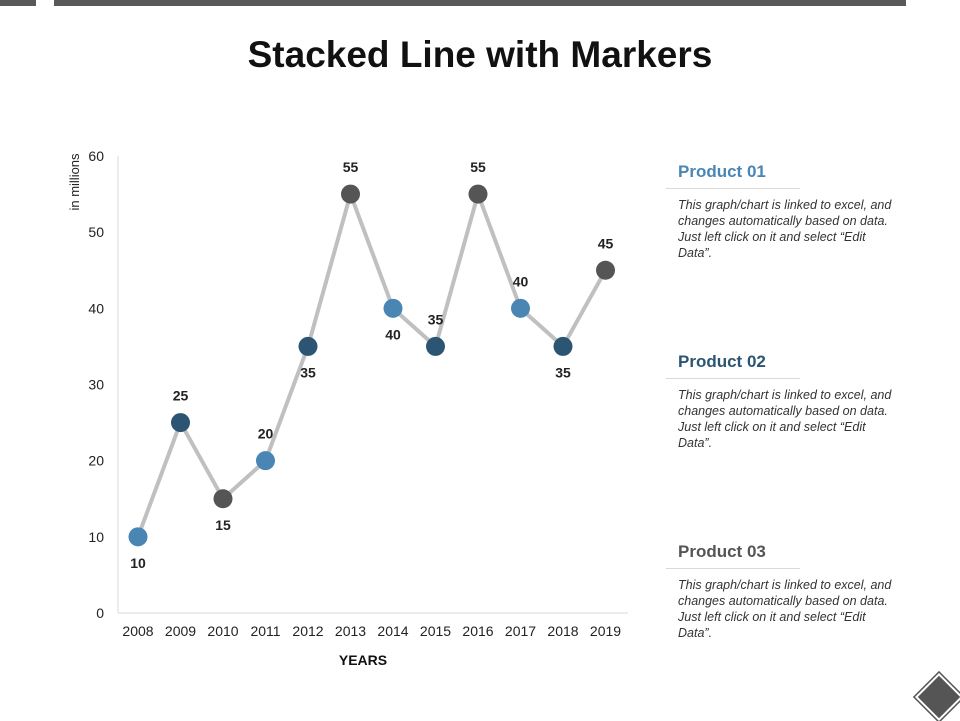 The image size is (960, 721). I want to click on y-tick-label: 30, so click(96, 385).